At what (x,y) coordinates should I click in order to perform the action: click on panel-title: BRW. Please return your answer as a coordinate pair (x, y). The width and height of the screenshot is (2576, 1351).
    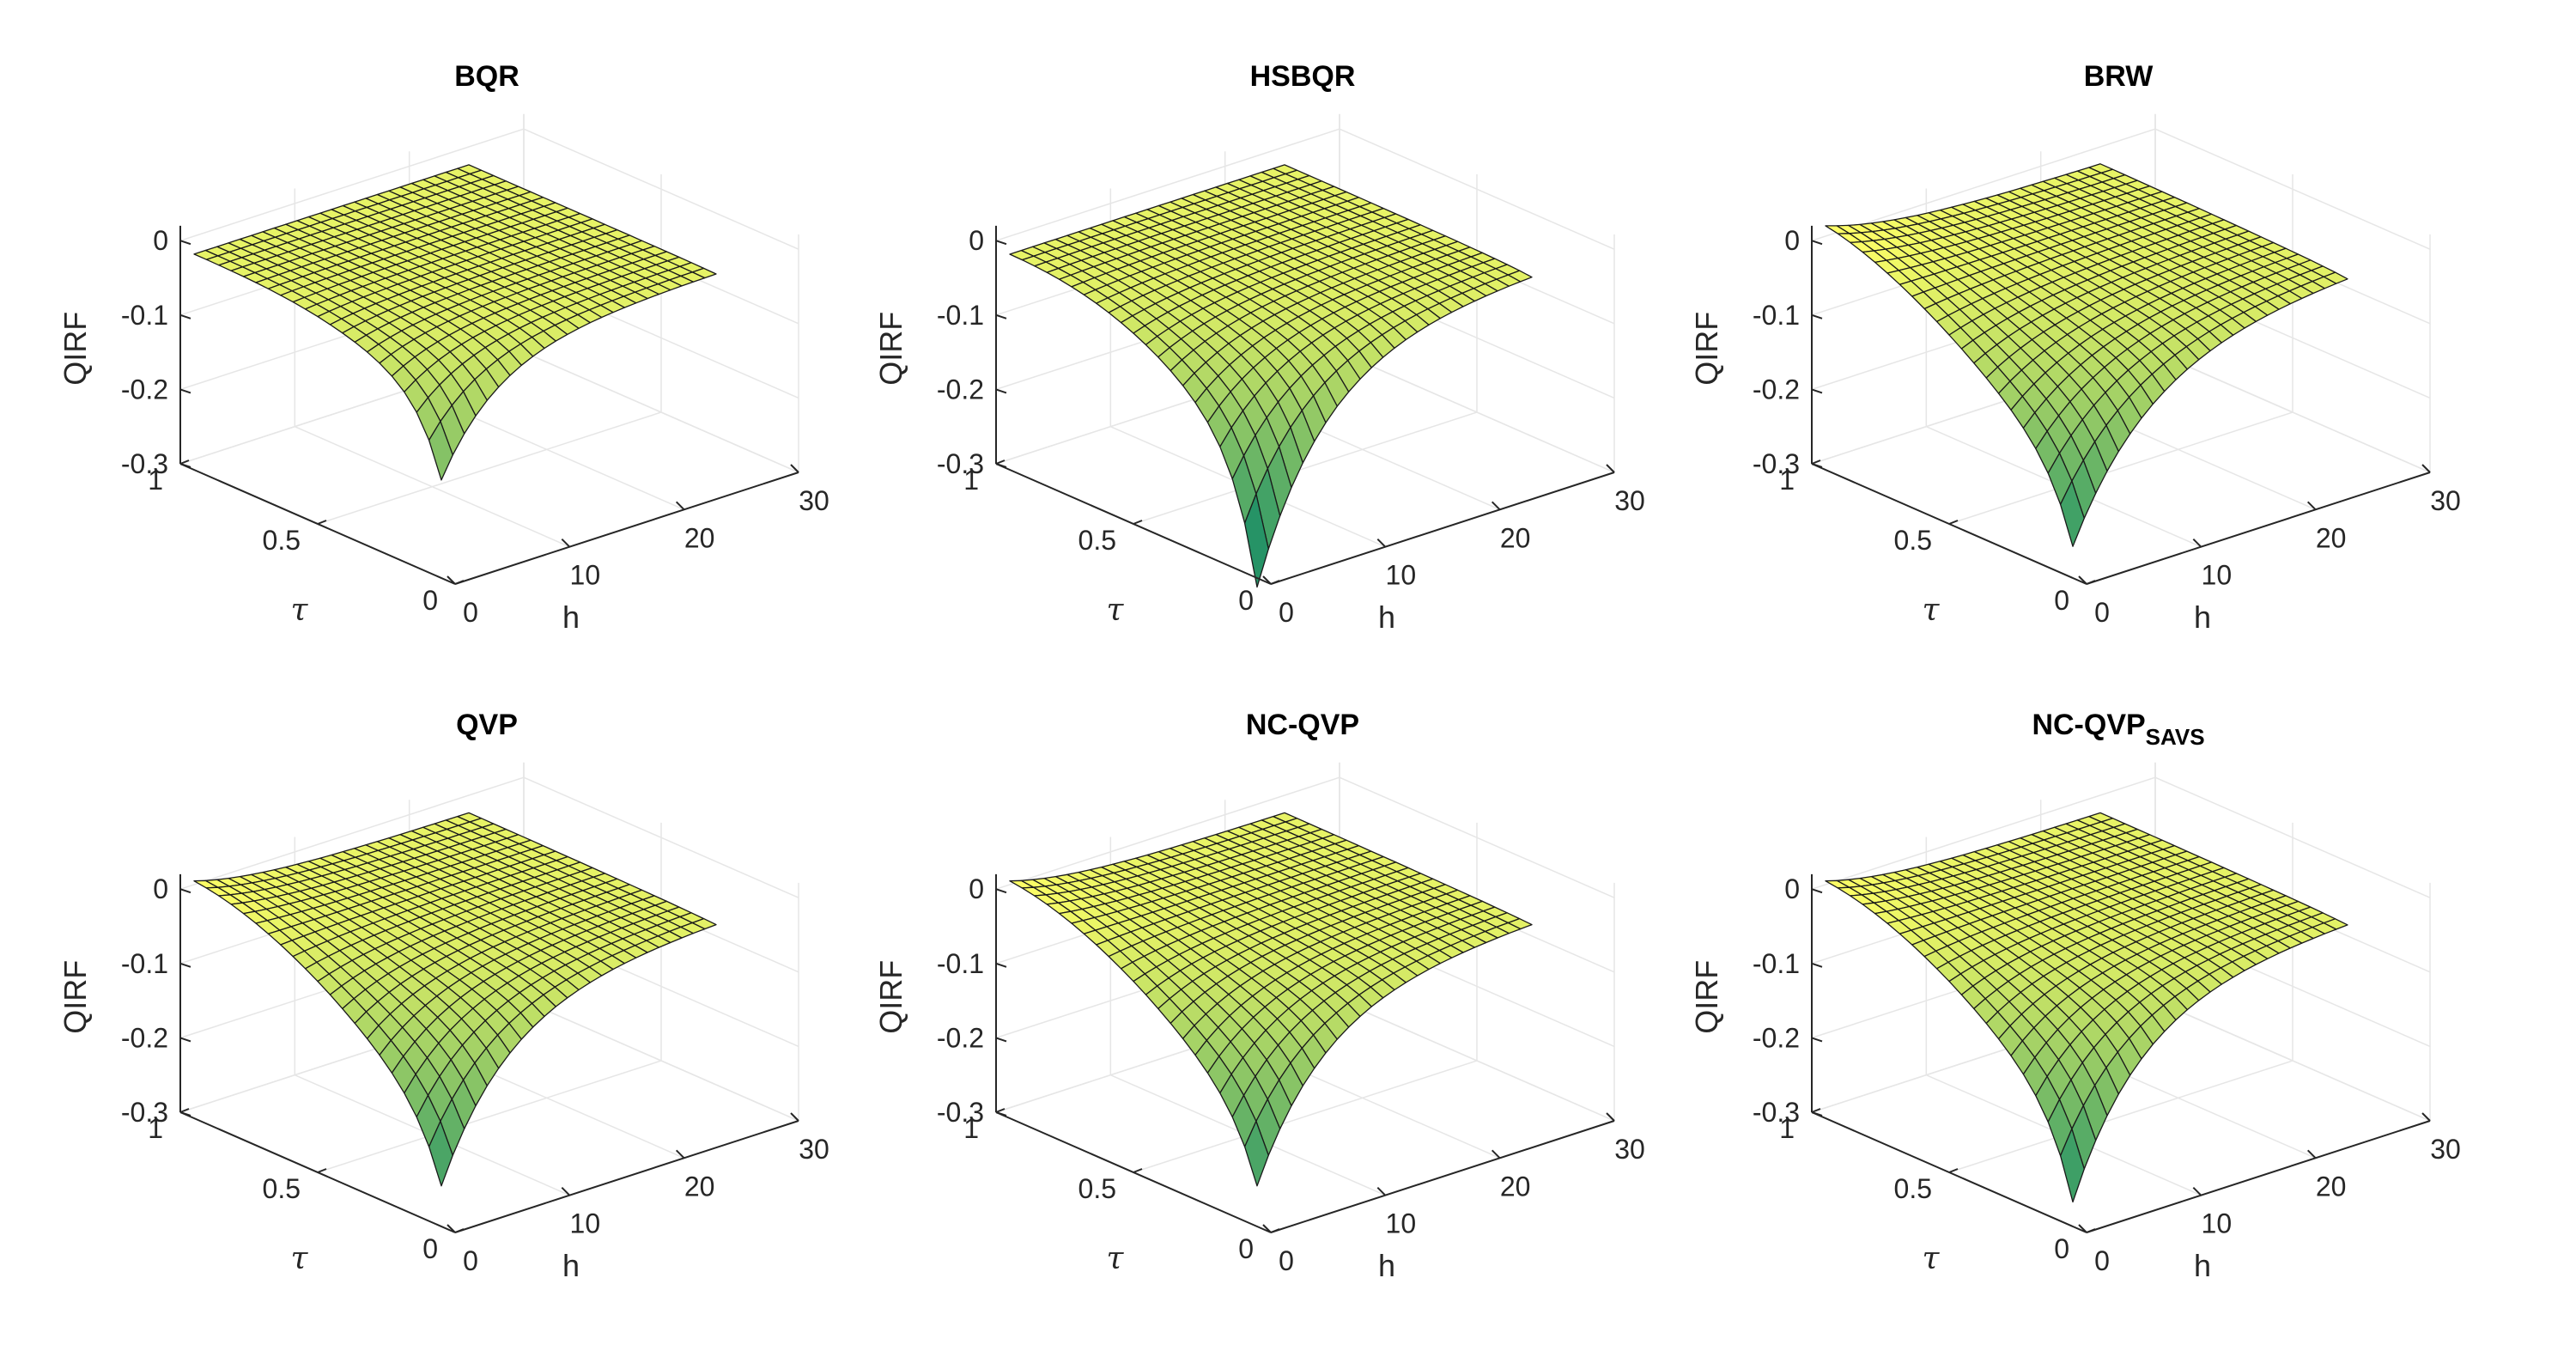
    Looking at the image, I should click on (2119, 76).